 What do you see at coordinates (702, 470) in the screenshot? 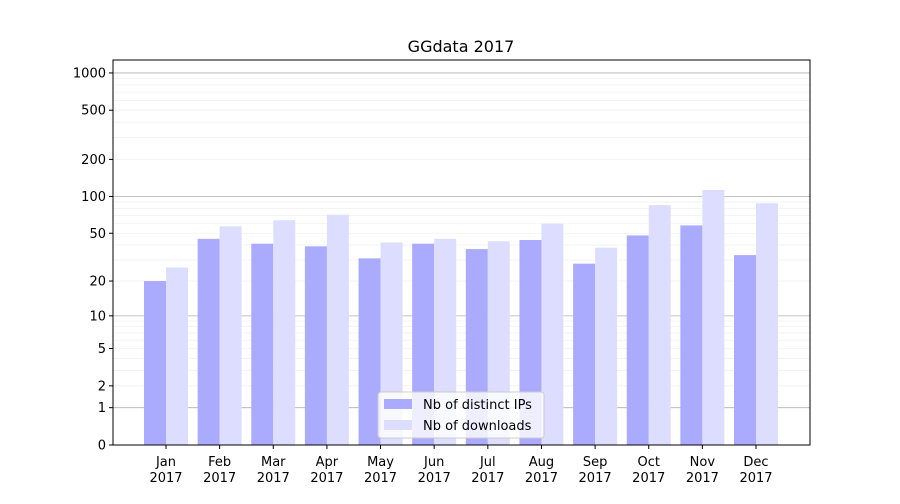
I see `x-tick-label: Nov 2017` at bounding box center [702, 470].